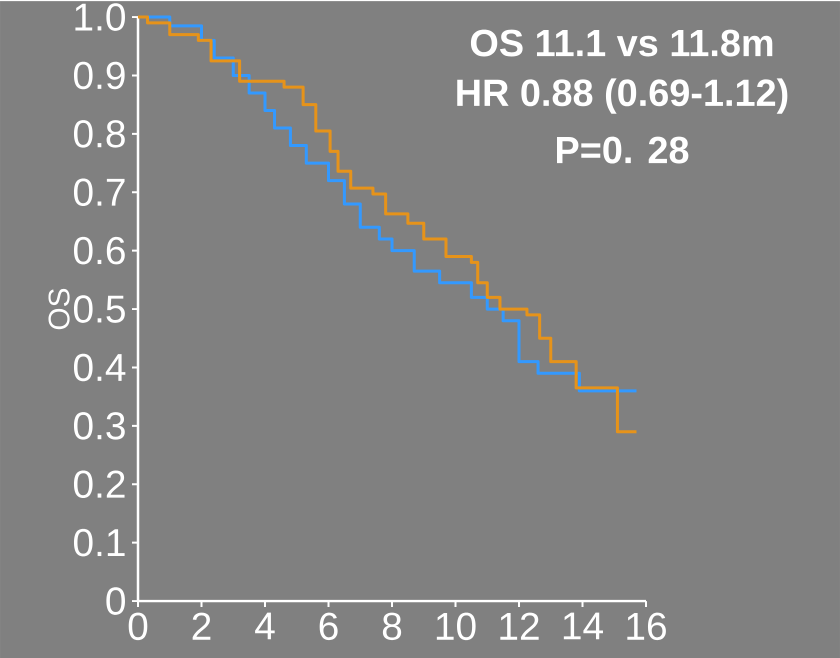 The width and height of the screenshot is (840, 658). Describe the element at coordinates (456, 626) in the screenshot. I see `x-tick-label: 10` at that location.